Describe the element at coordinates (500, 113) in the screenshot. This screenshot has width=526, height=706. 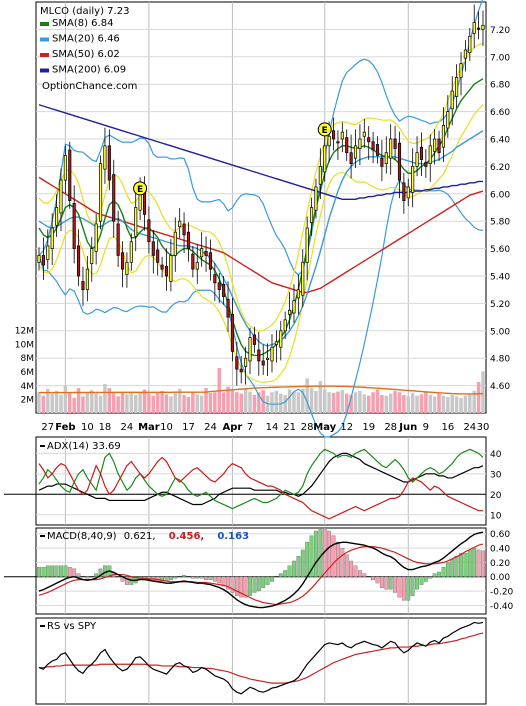
I see `price-y-tick-3: 6.60` at that location.